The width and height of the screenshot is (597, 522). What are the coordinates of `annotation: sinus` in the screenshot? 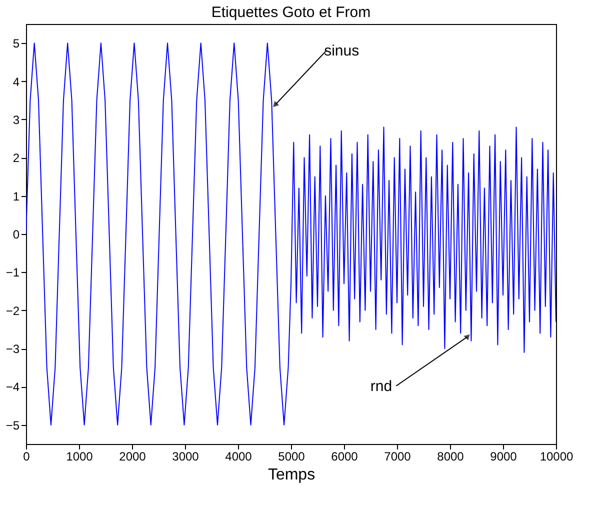 It's located at (342, 51).